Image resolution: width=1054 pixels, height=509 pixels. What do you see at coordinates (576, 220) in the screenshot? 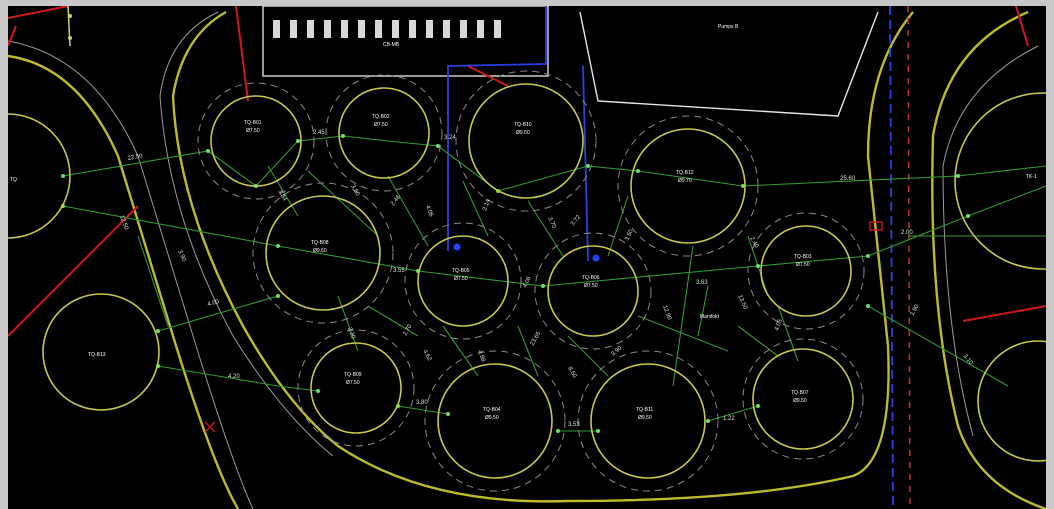
I see `dimension-label: 3.72` at bounding box center [576, 220].